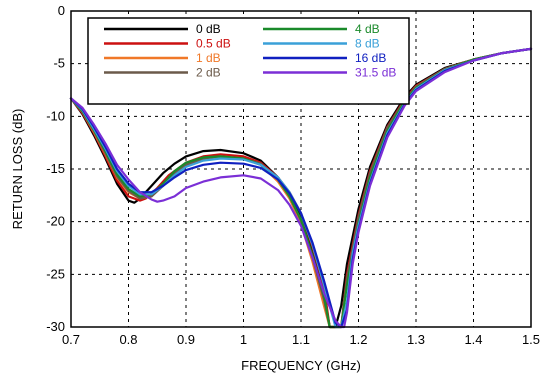 This screenshot has width=545, height=384. Describe the element at coordinates (17, 169) in the screenshot. I see `y-axis-title: RETURN LOSS (dB)` at that location.